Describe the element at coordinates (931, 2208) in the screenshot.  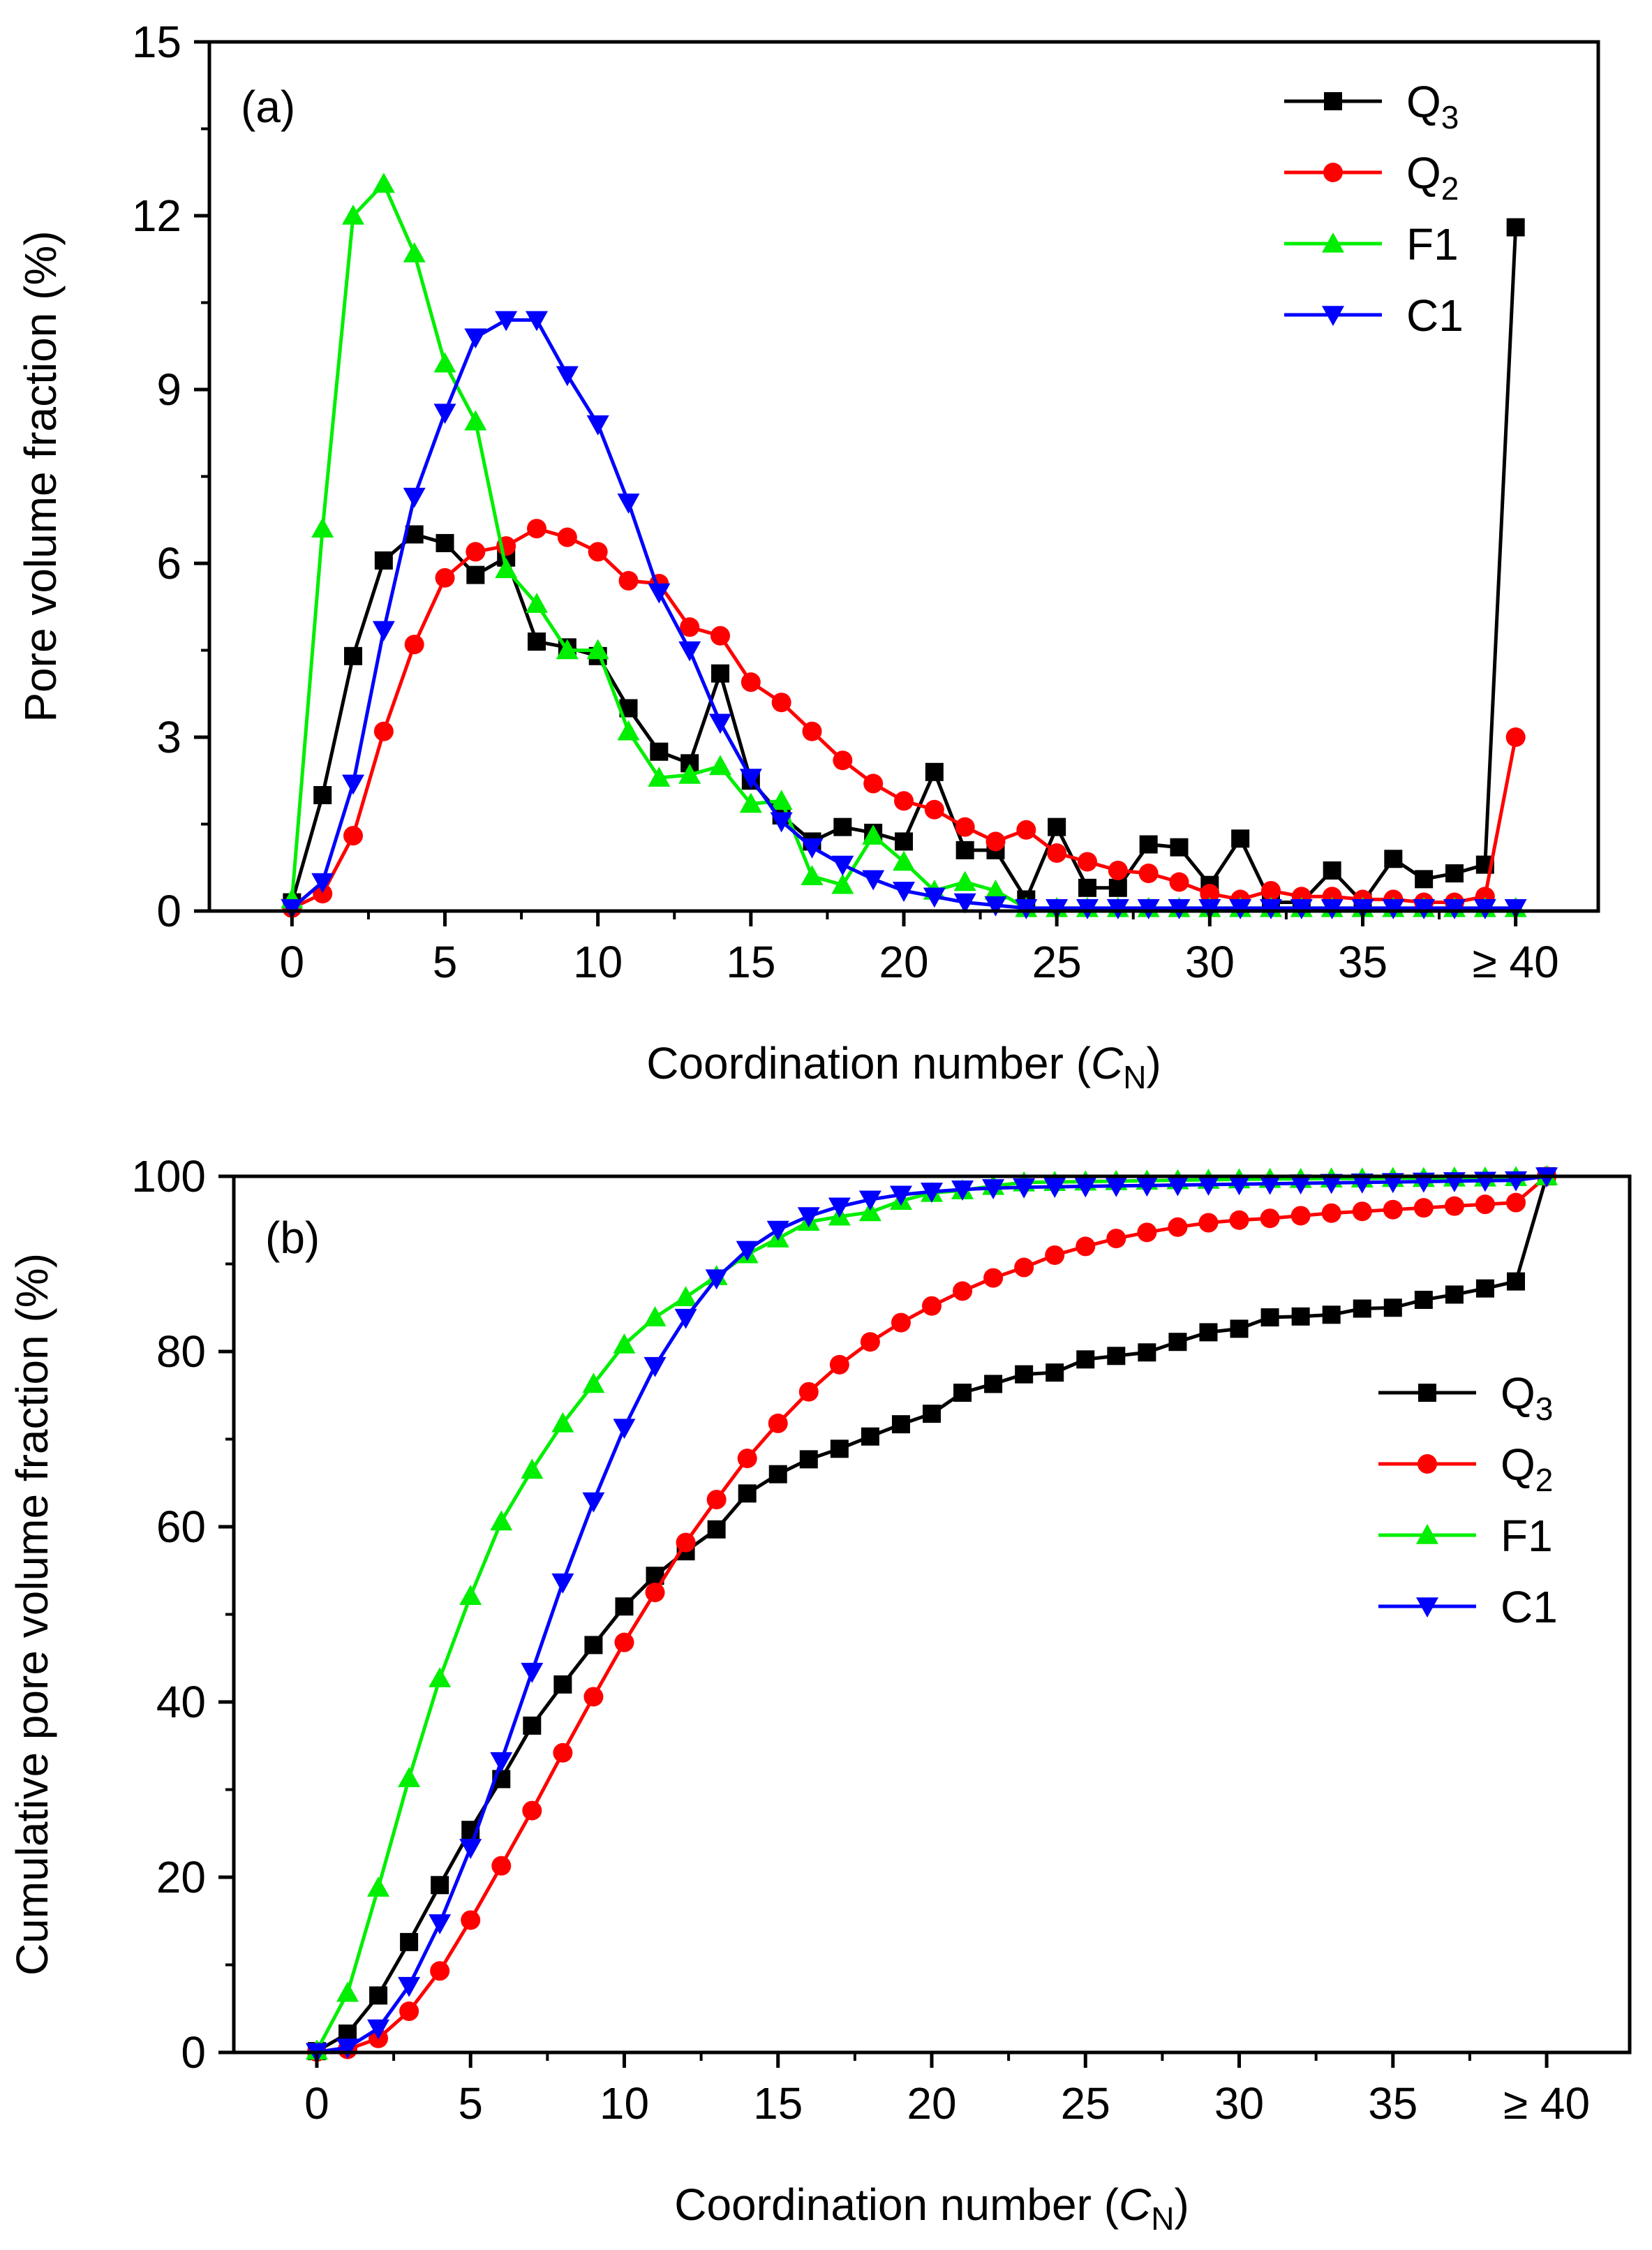
I see `x-axis-title: Coordination number (CN)` at that location.